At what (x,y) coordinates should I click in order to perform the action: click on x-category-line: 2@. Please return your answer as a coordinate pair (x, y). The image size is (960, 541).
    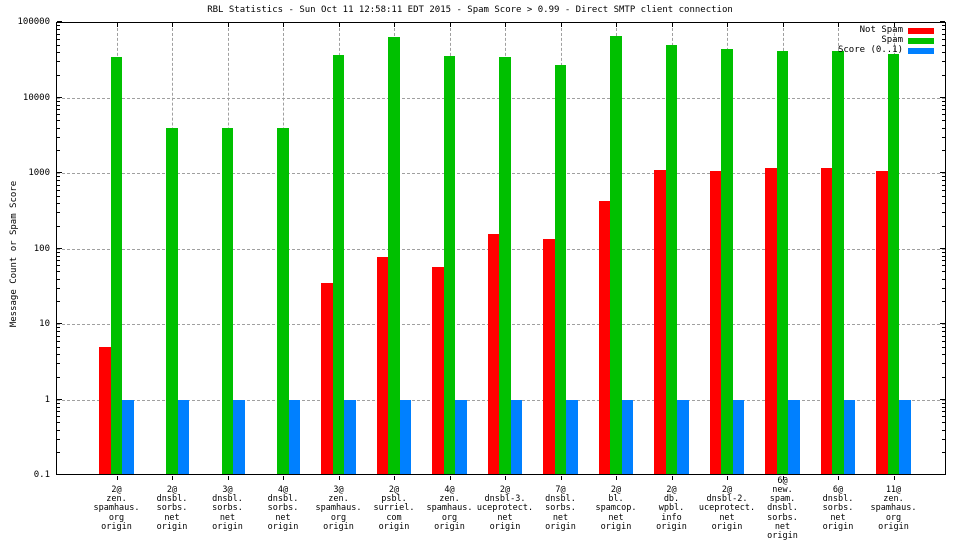
    Looking at the image, I should click on (394, 490).